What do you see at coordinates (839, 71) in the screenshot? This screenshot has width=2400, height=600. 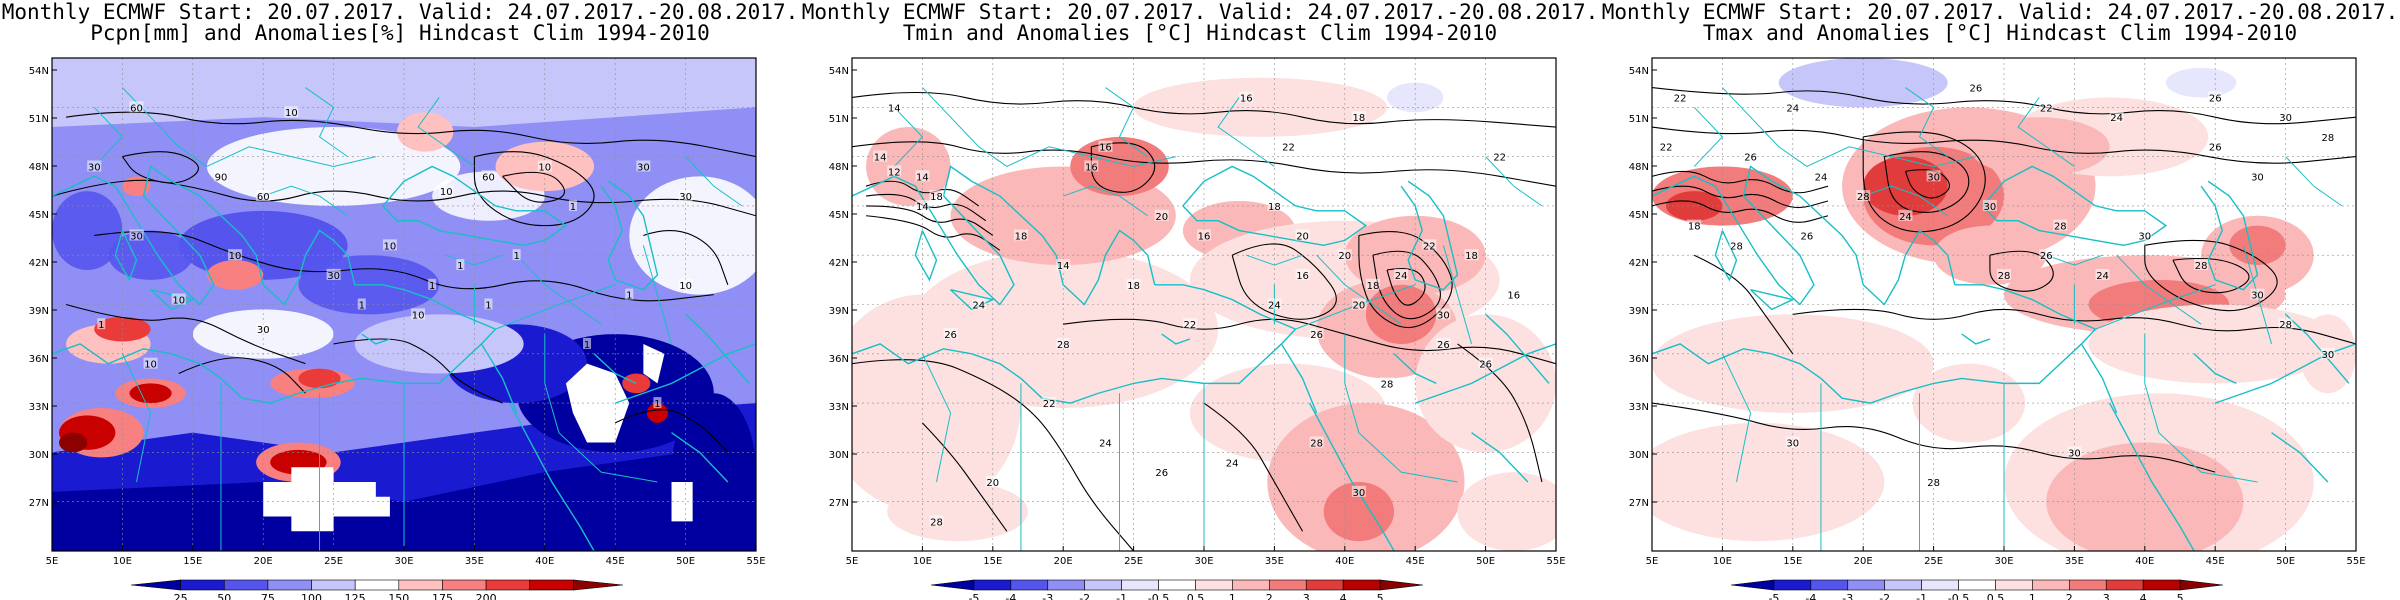 I see `lat-tick-label: 54N` at bounding box center [839, 71].